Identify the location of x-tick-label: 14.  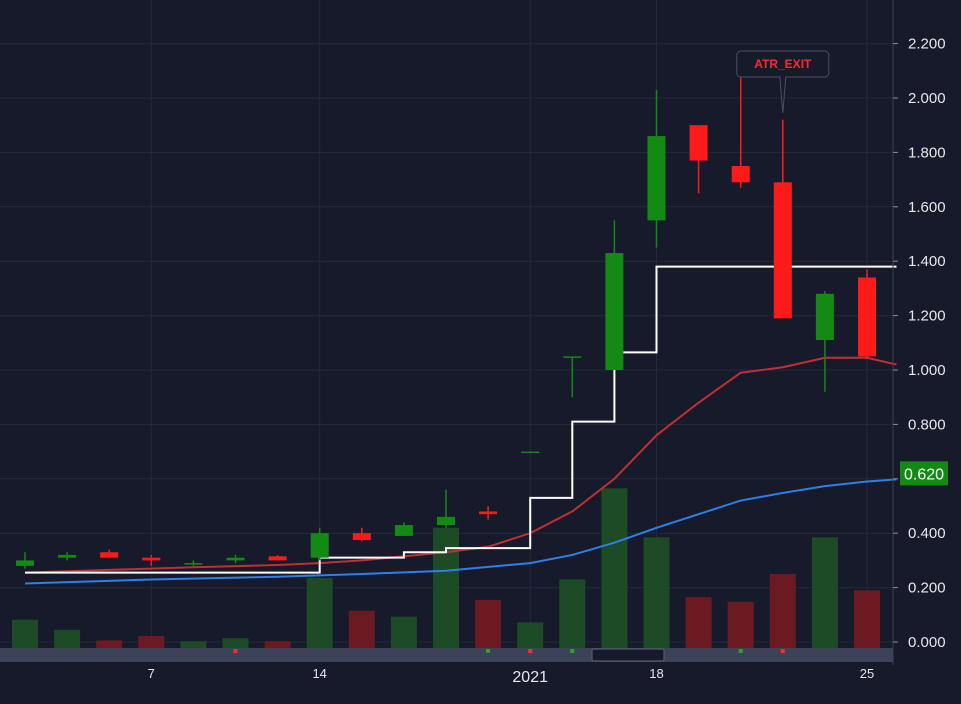
(319, 673).